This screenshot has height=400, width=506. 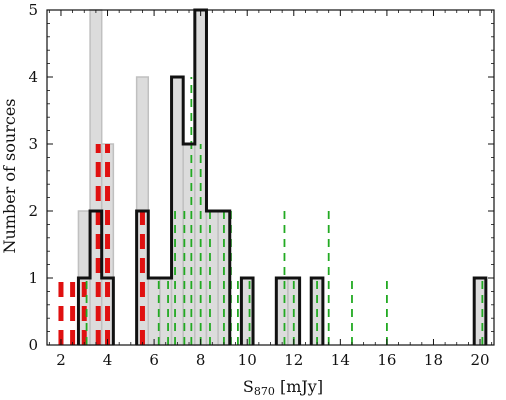 I want to click on x-tick-label: 16, so click(x=386, y=360).